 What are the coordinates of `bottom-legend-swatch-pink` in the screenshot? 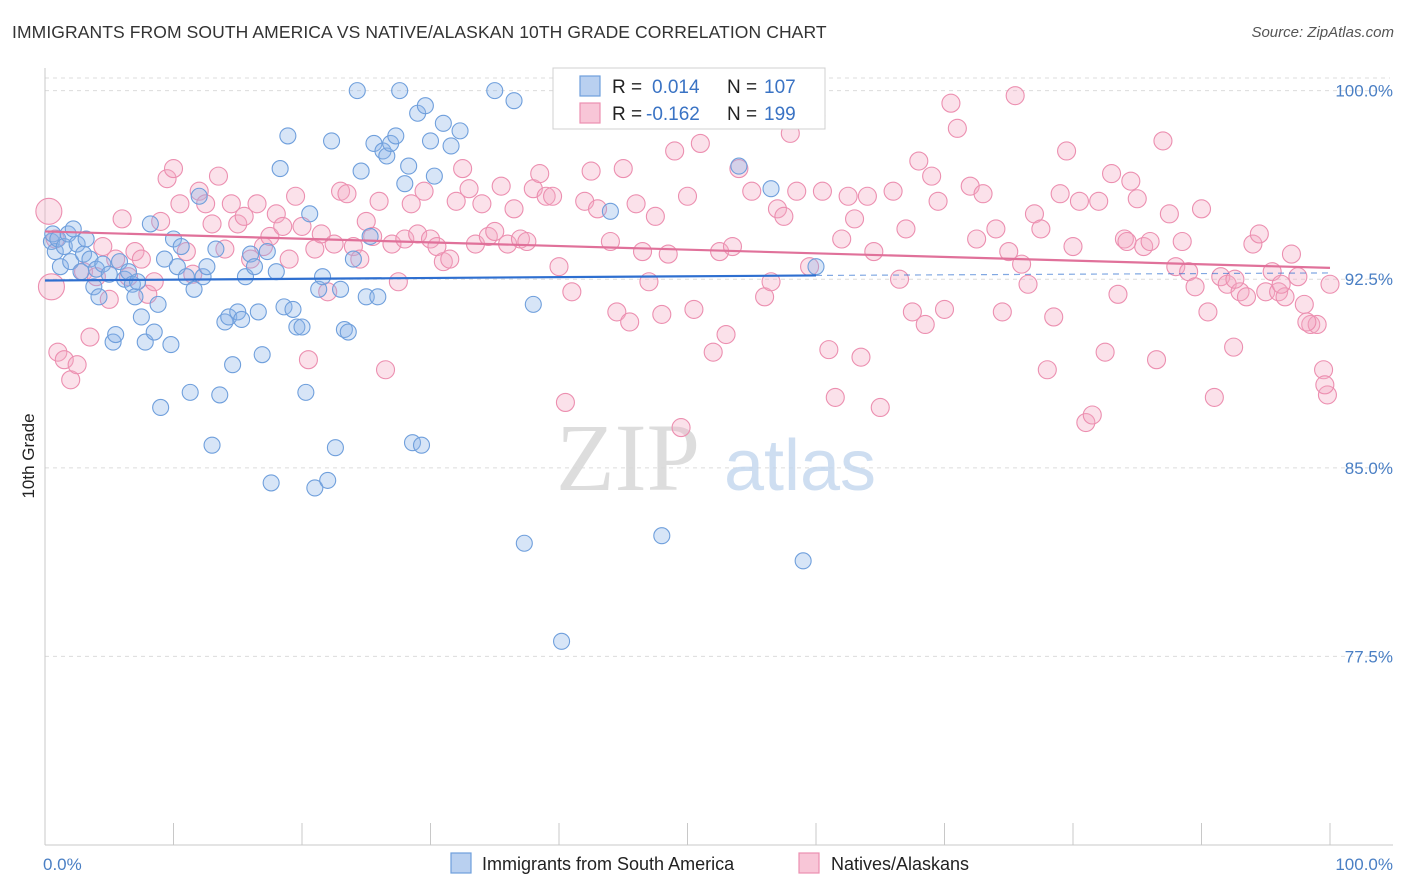 It's located at (809, 863).